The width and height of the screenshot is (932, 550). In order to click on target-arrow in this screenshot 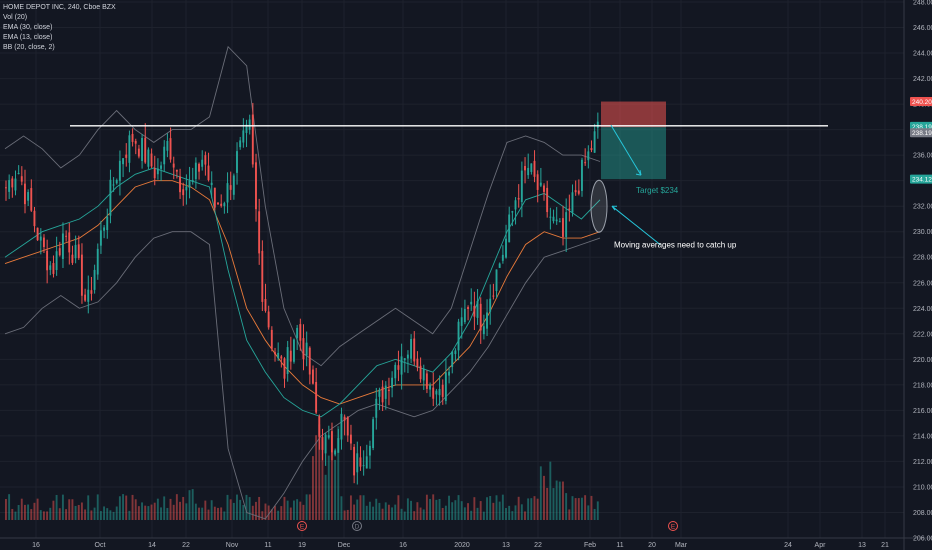, I will do `click(626, 150)`.